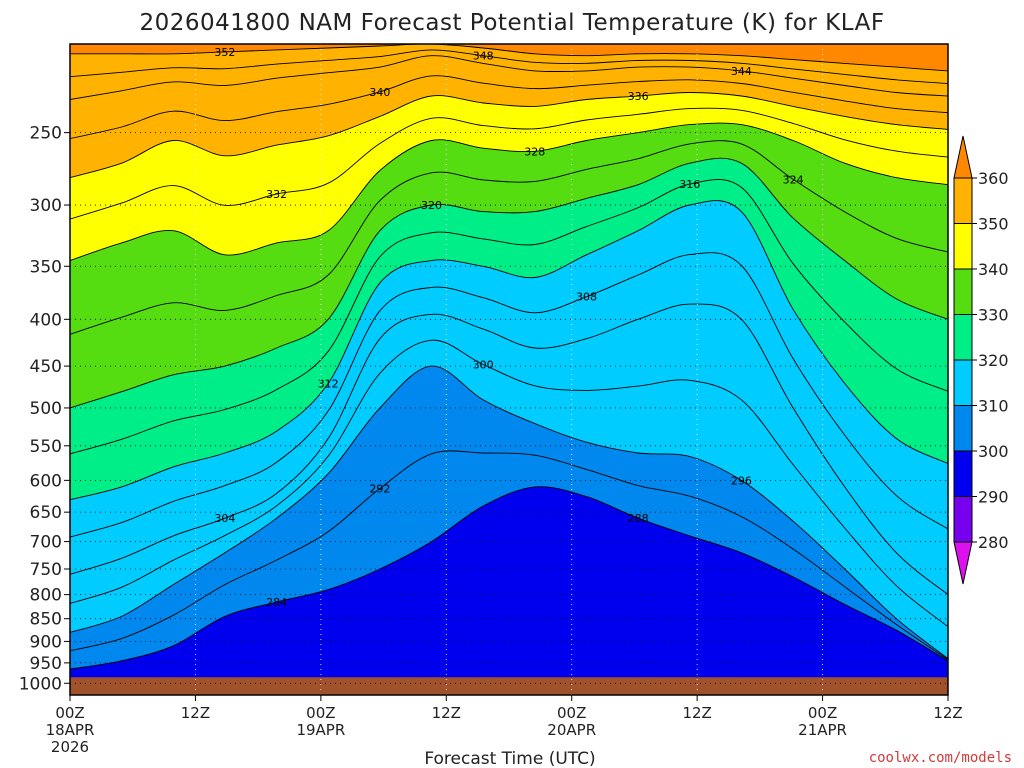 Image resolution: width=1024 pixels, height=768 pixels. Describe the element at coordinates (46, 481) in the screenshot. I see `y-tick-label: 600` at that location.